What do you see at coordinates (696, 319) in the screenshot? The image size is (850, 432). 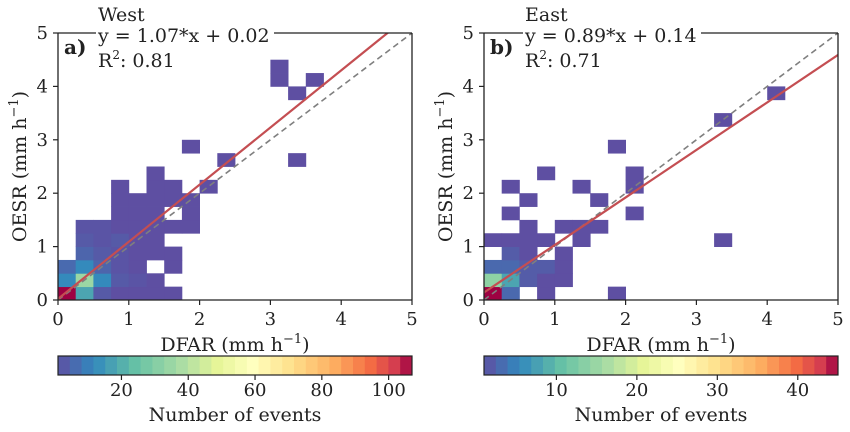 I see `x-tick-label: 3` at bounding box center [696, 319].